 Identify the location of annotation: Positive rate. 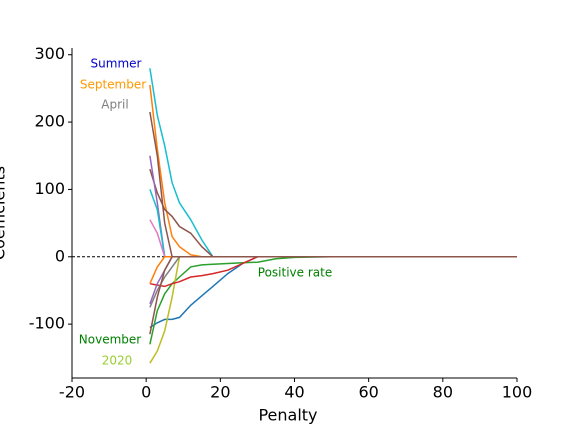
(295, 273).